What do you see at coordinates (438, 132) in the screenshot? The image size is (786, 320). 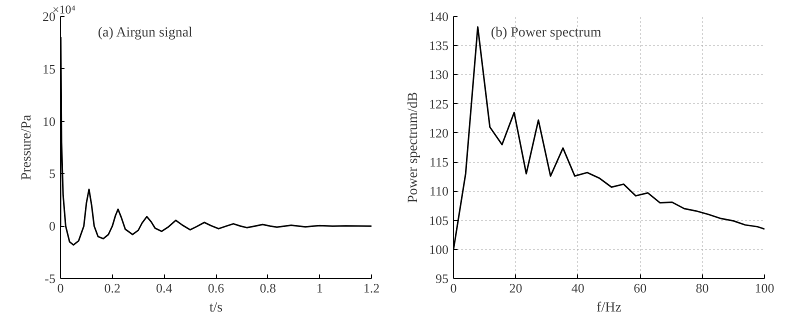 I see `y-tick-label: 120` at bounding box center [438, 132].